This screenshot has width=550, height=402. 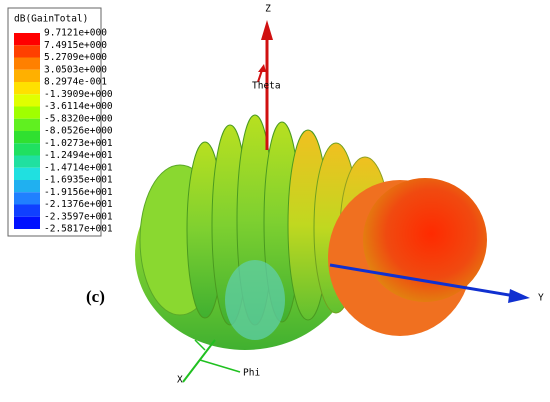 What do you see at coordinates (78, 229) in the screenshot?
I see `legend-label: -2.5817e+001` at bounding box center [78, 229].